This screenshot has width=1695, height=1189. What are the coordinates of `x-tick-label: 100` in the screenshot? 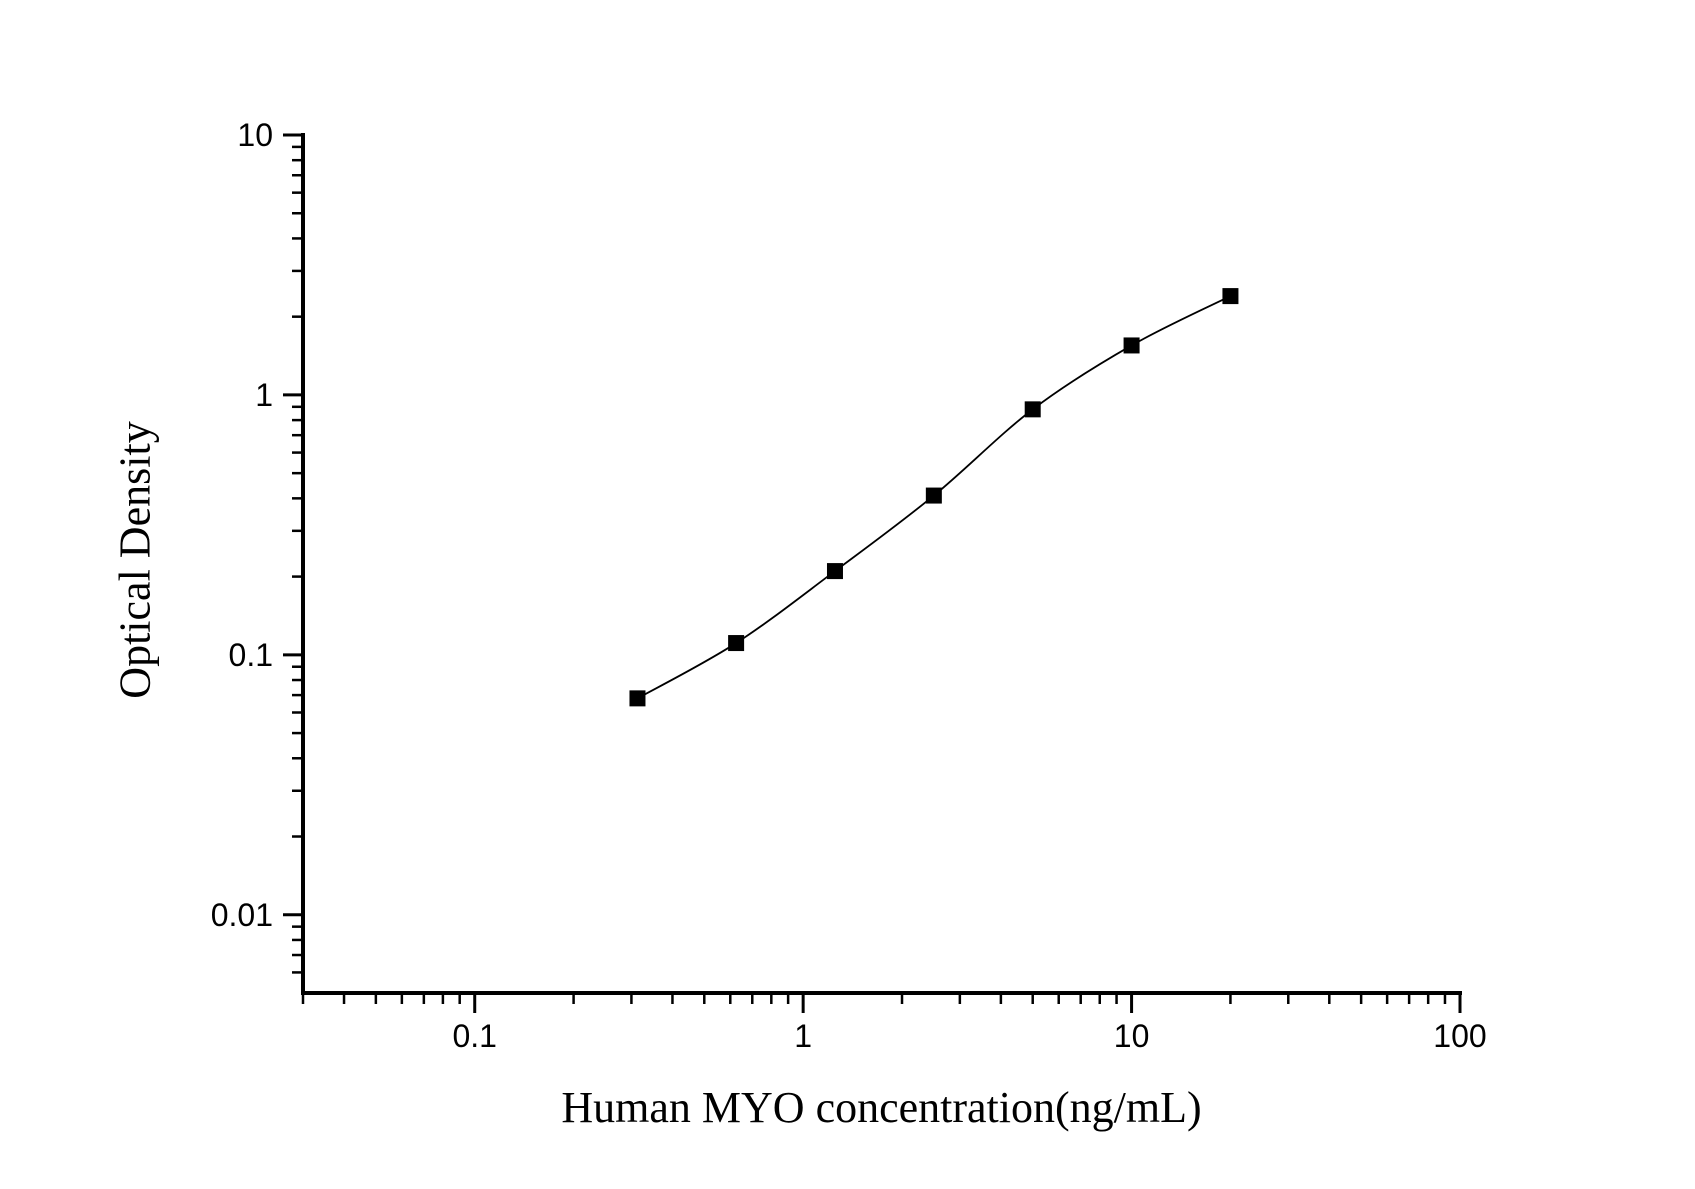 It's located at (1459, 1036).